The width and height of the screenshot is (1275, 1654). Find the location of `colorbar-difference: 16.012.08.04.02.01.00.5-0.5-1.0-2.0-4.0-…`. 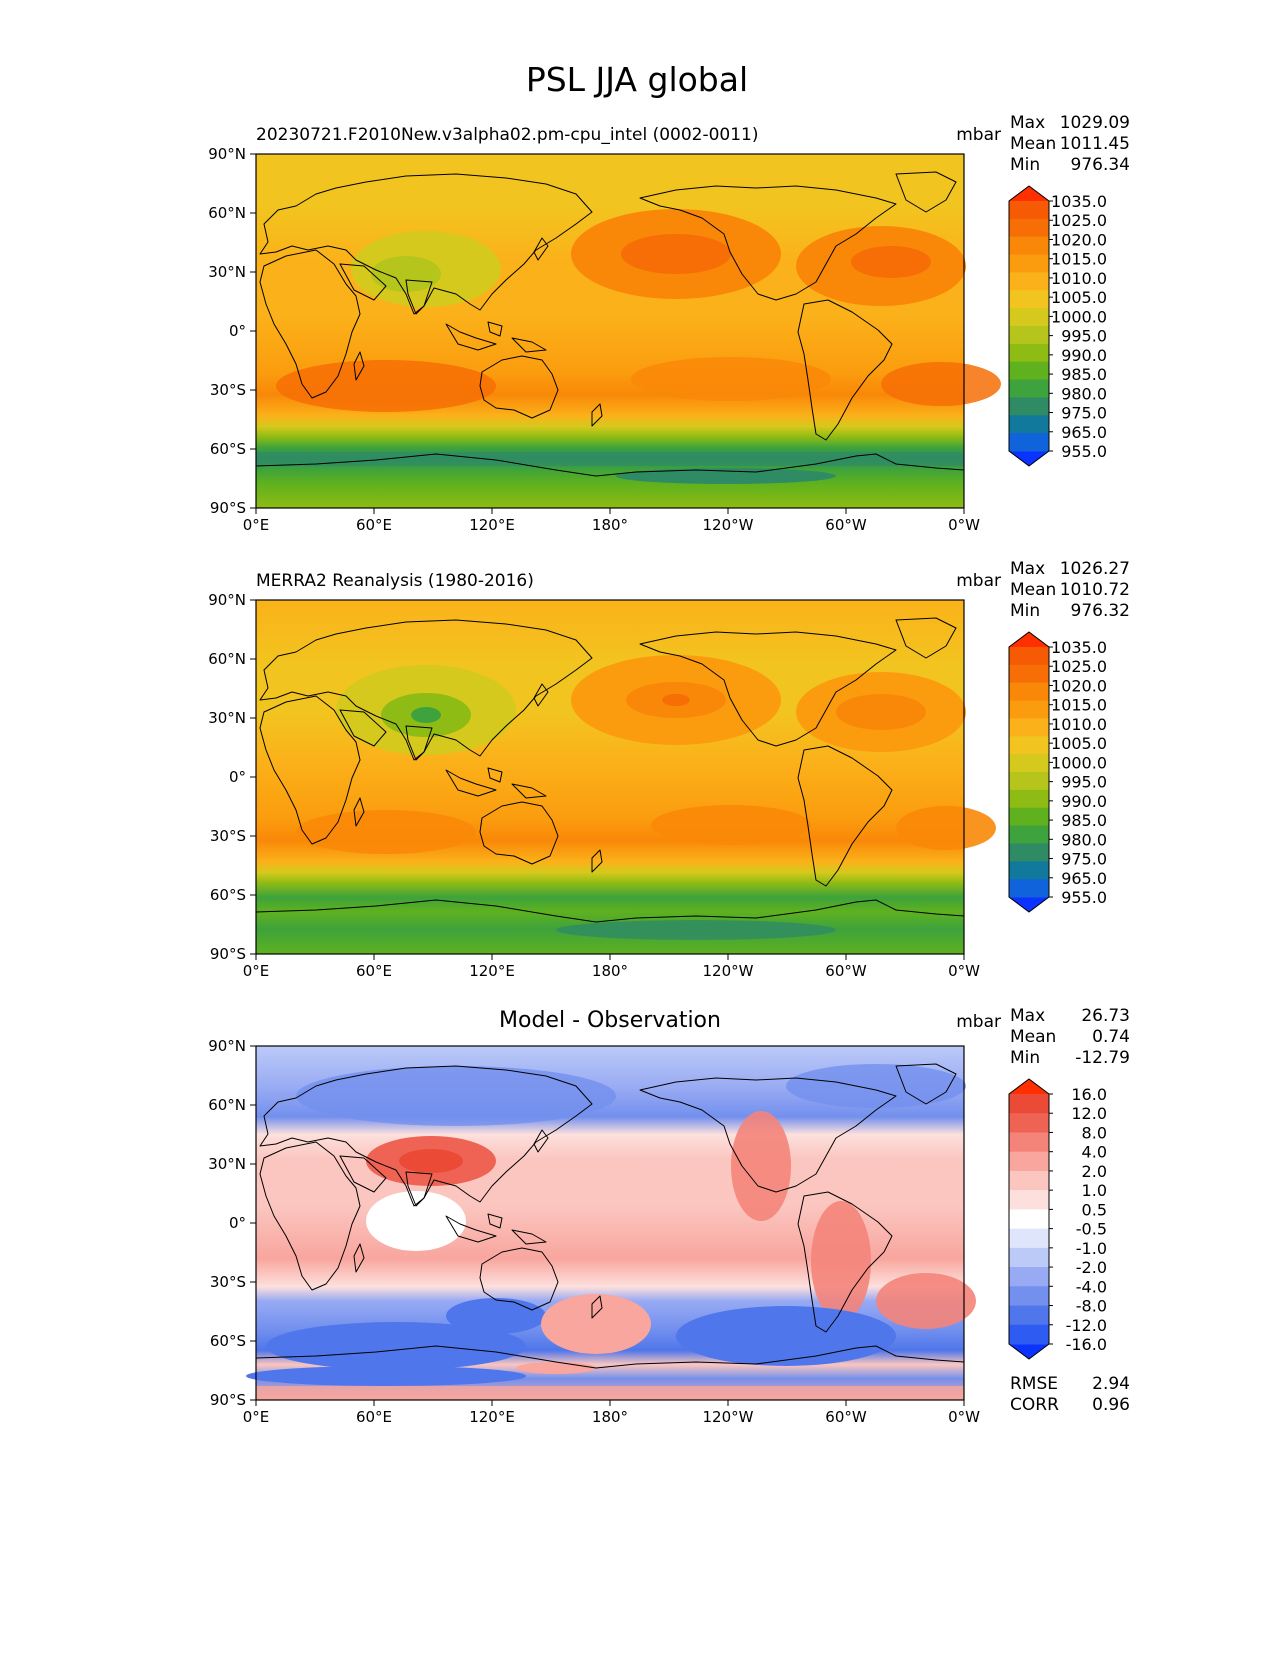

colorbar-difference: 16.012.08.04.02.01.00.5-0.5-1.0-2.0-4.0-… is located at coordinates (1057, 1219).